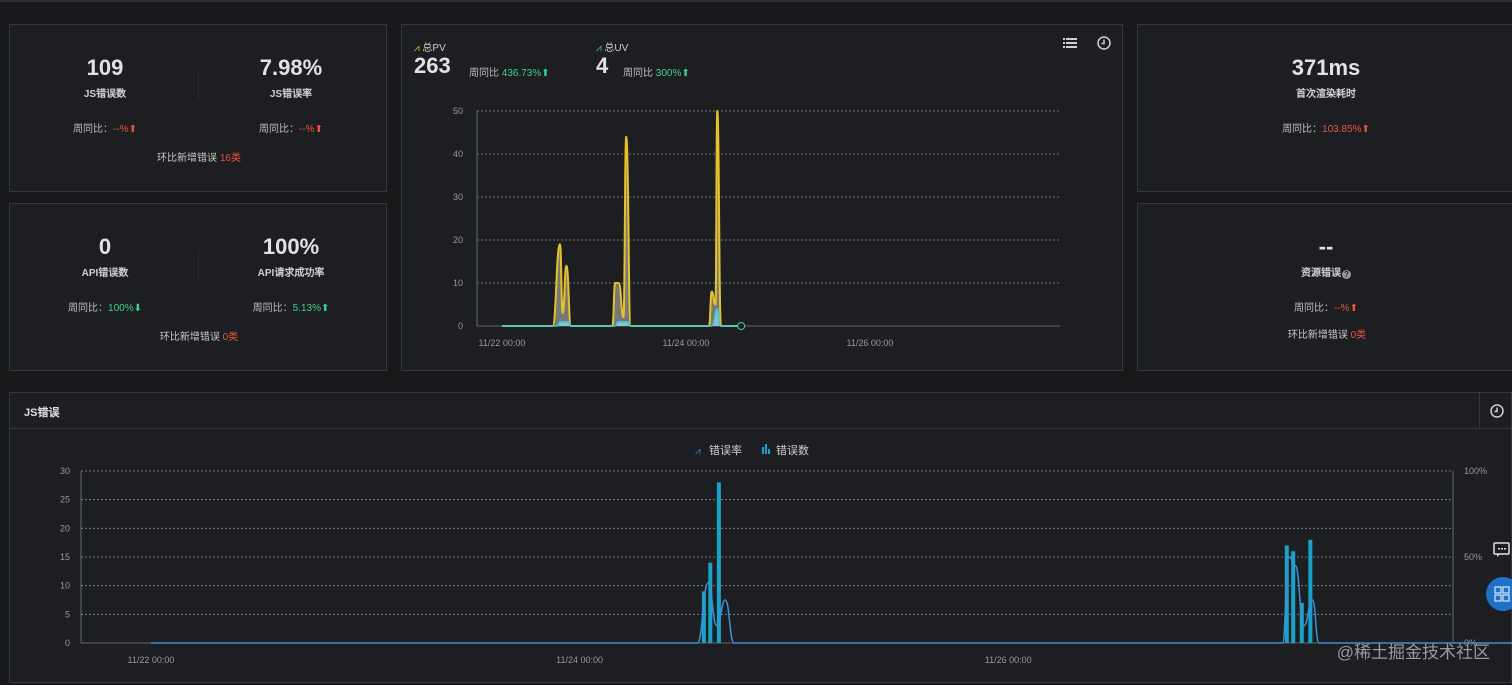 This screenshot has height=685, width=1512. What do you see at coordinates (42, 413) in the screenshot?
I see `panel-title: JS错误` at bounding box center [42, 413].